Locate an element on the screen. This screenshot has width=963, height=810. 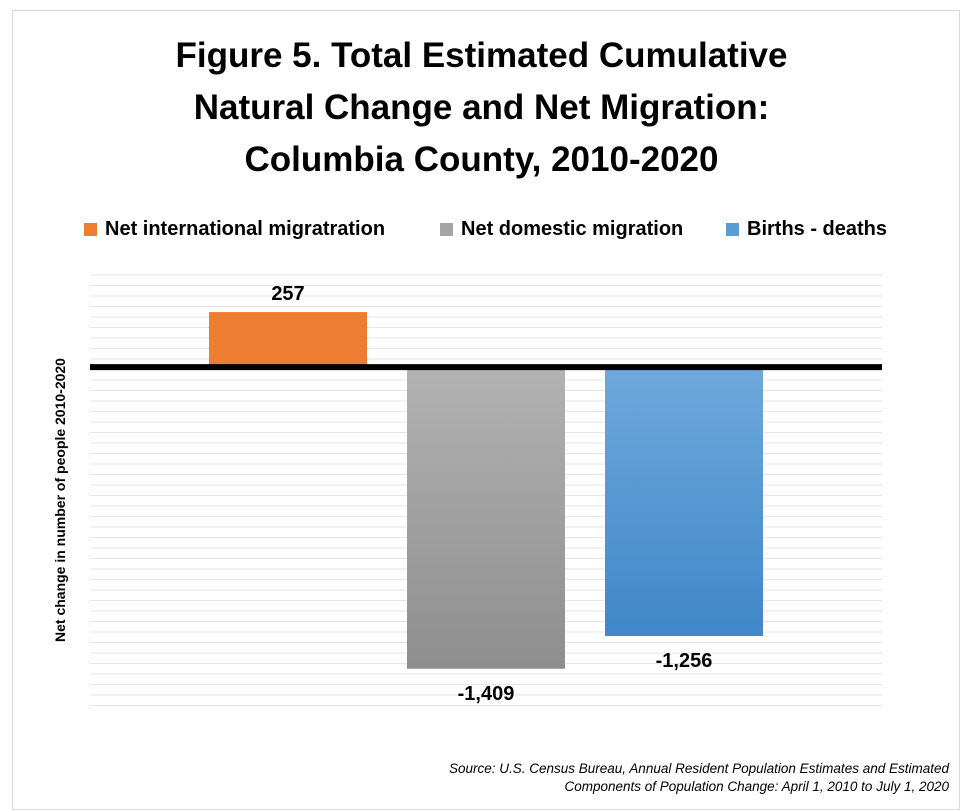
chart-title-line-3: Columbia County, 2010-2020 is located at coordinates (481, 159).